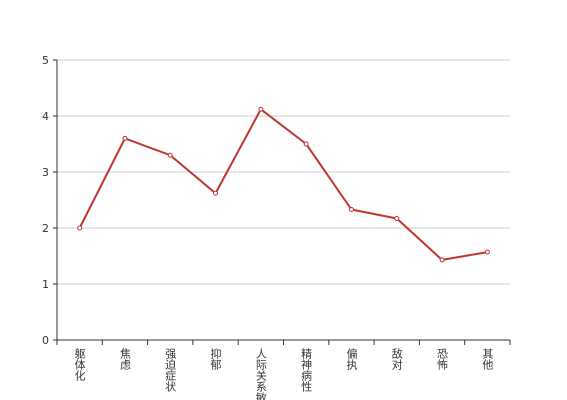 This screenshot has width=567, height=400. I want to click on y-tick-label: 0, so click(45, 340).